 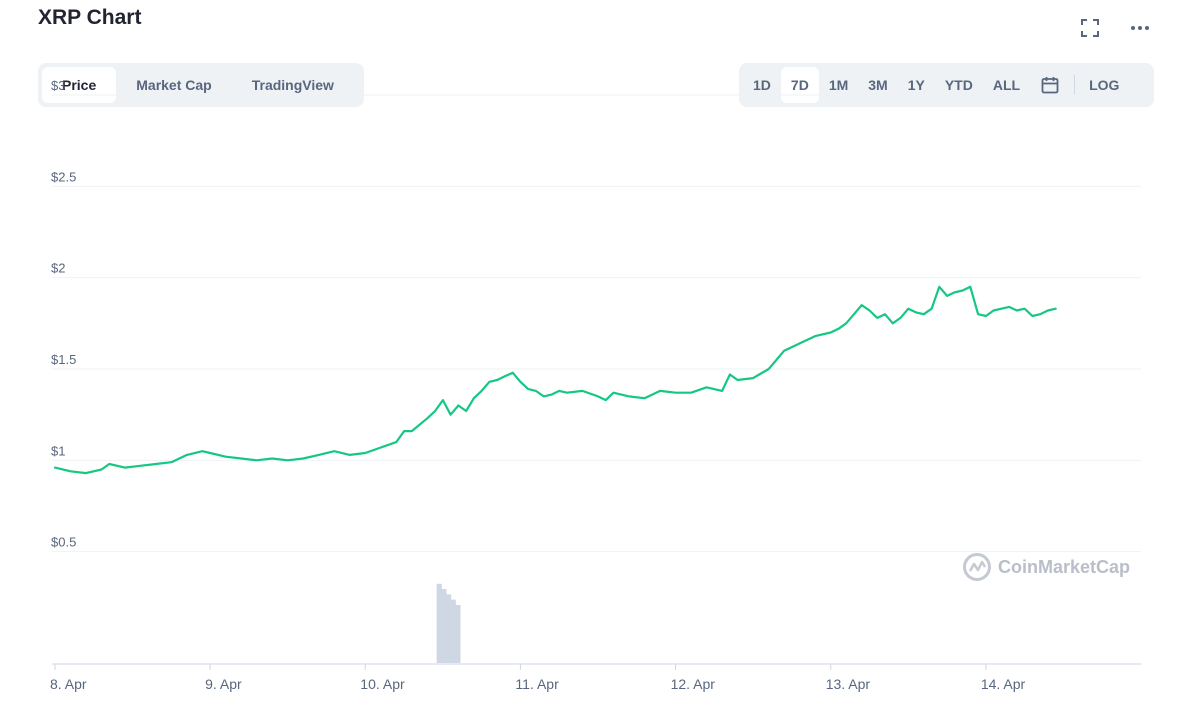 What do you see at coordinates (958, 85) in the screenshot?
I see `range-ytd-button: YTD` at bounding box center [958, 85].